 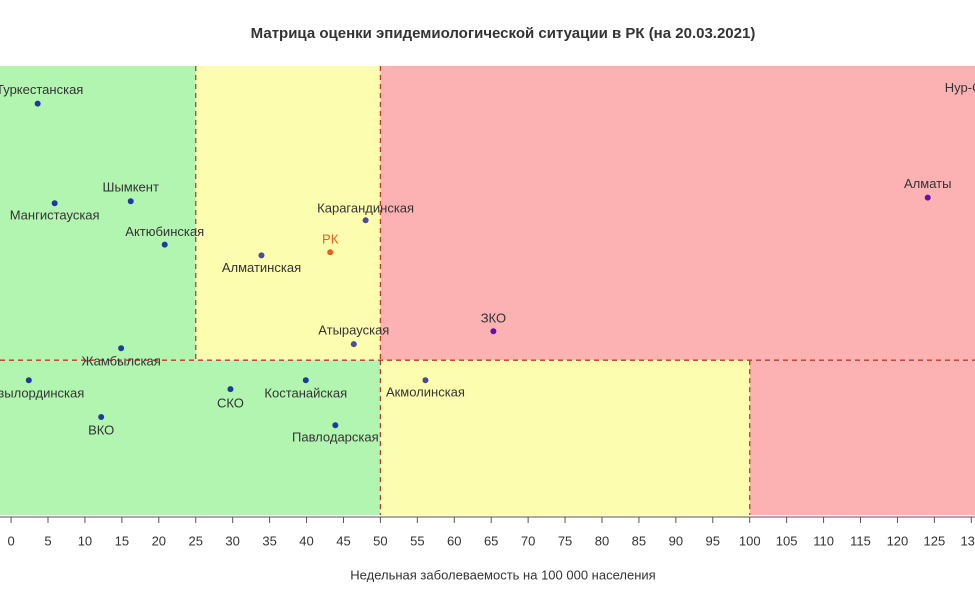 What do you see at coordinates (417, 540) in the screenshot?
I see `x-tick-label: 55` at bounding box center [417, 540].